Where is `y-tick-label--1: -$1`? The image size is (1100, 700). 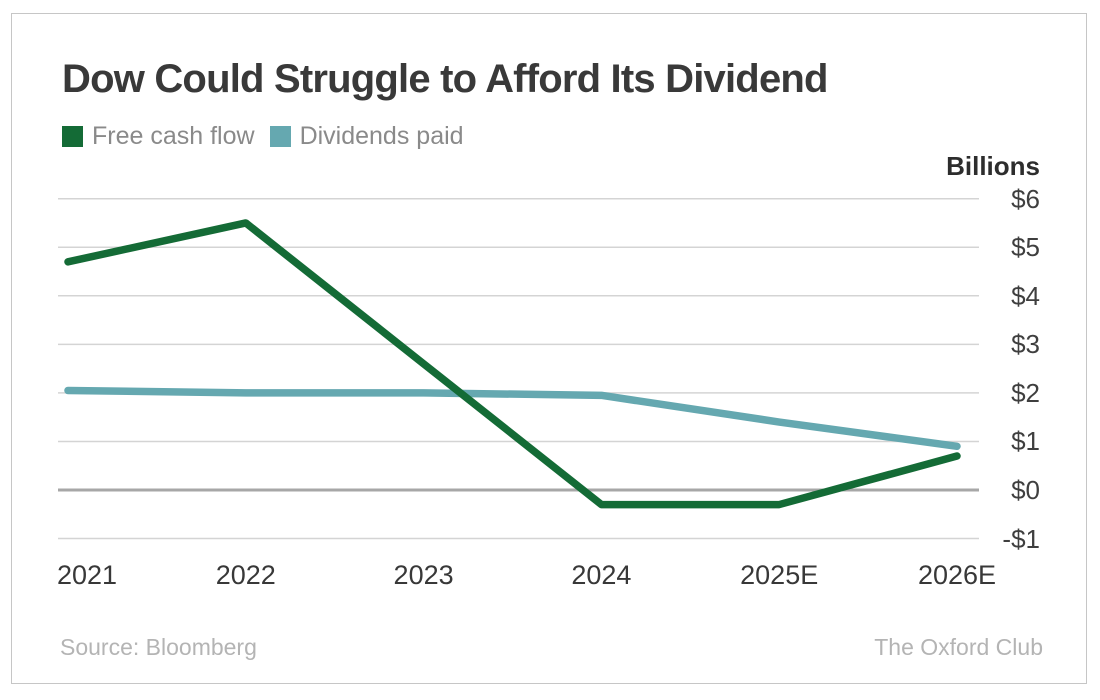 y-tick-label--1: -$1 is located at coordinates (1021, 538).